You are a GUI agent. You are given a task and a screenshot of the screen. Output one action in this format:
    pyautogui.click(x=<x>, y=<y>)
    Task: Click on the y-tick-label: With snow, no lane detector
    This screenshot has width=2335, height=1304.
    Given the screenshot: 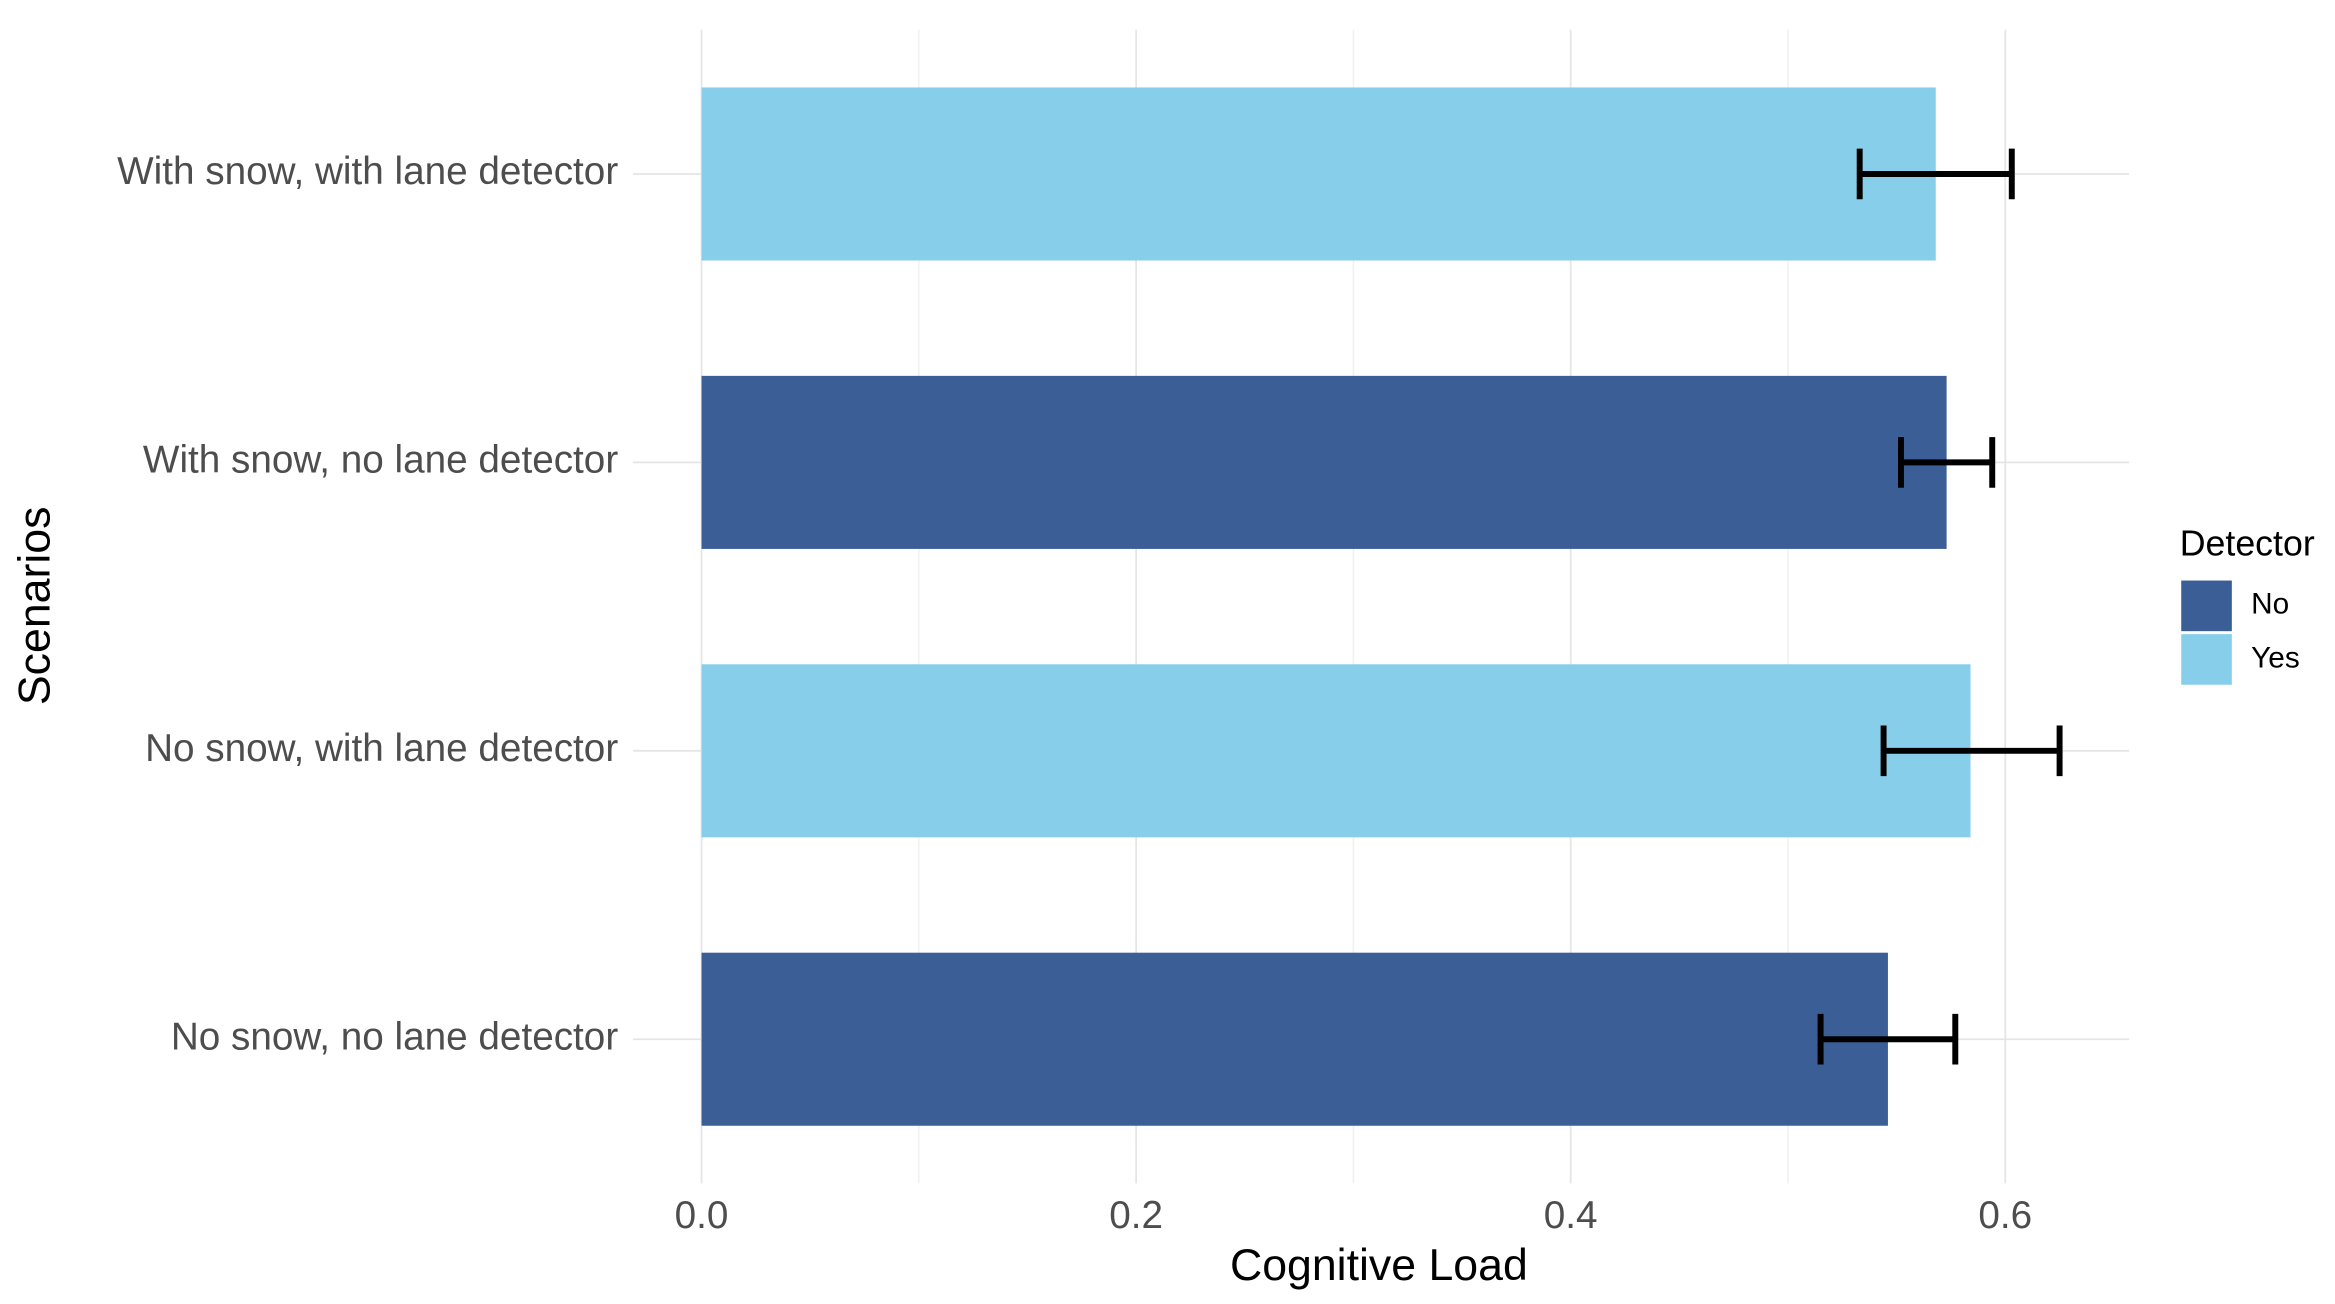 What is the action you would take?
    pyautogui.click(x=380, y=460)
    